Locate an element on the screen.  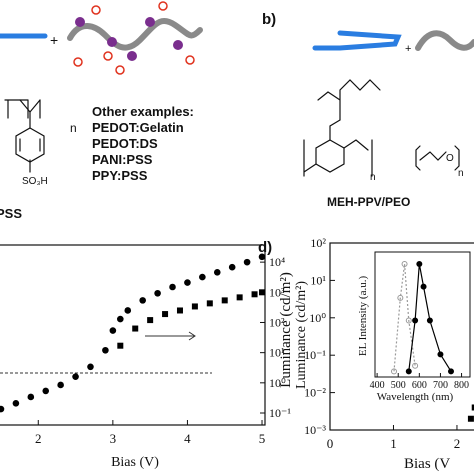
y-tick-label: 10⁻³ is located at coordinates (315, 430).